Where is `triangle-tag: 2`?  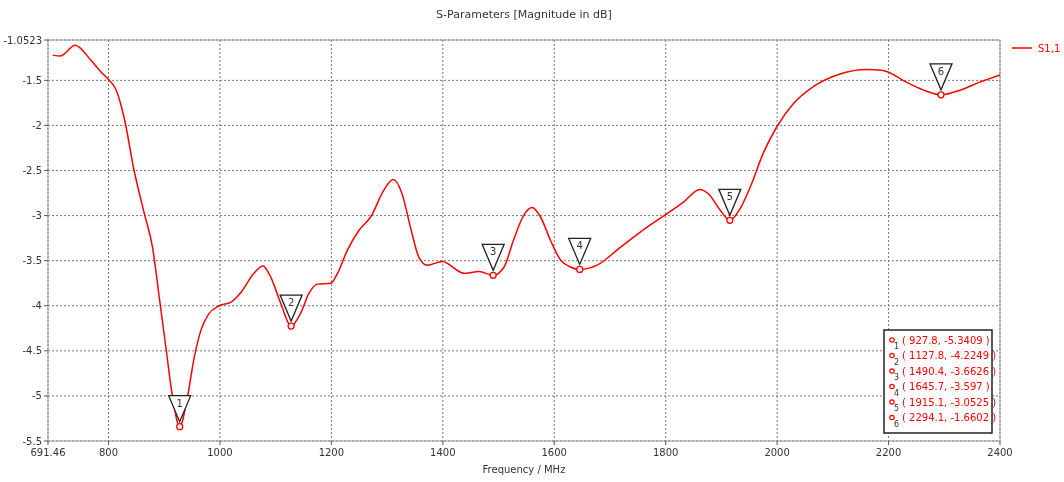 triangle-tag: 2 is located at coordinates (291, 308).